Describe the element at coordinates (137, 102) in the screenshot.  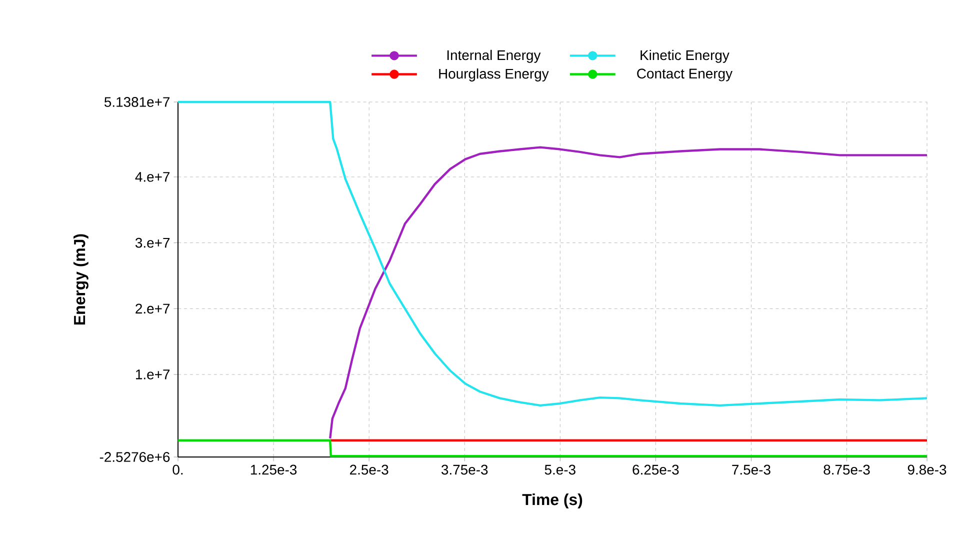
I see `y-tick-label: 5.1381e+7` at that location.